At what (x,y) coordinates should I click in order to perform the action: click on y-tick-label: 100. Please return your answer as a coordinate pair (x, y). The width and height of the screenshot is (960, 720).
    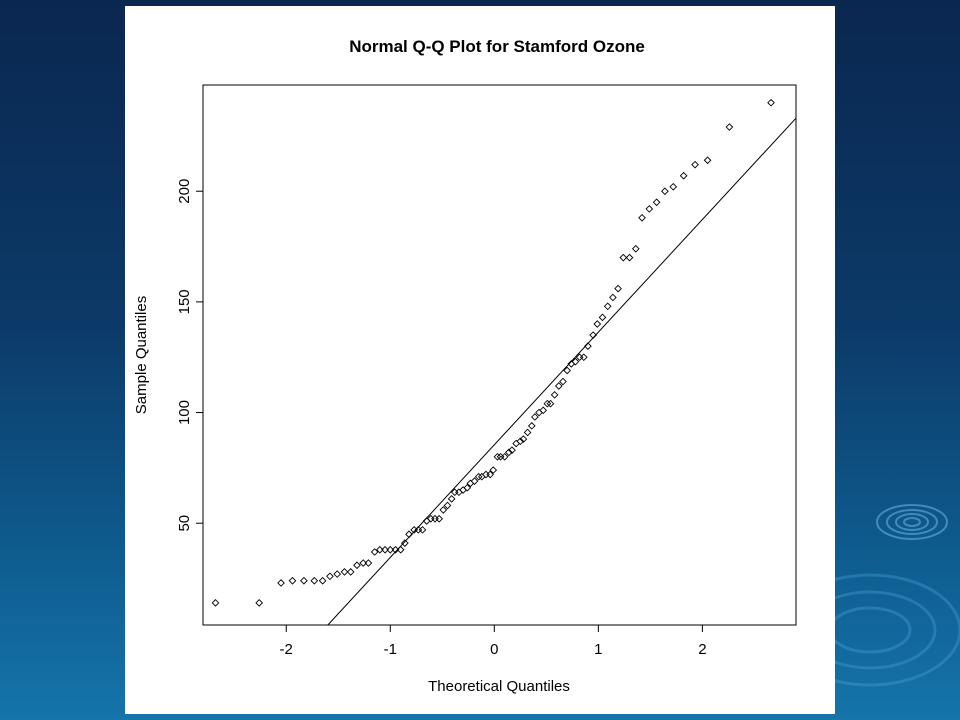
    Looking at the image, I should click on (184, 412).